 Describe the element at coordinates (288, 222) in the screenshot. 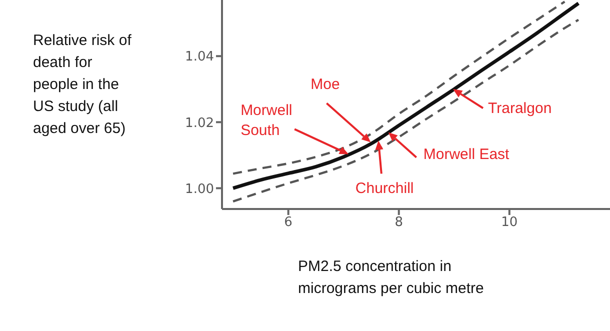

I see `x-tick-label: 6` at that location.